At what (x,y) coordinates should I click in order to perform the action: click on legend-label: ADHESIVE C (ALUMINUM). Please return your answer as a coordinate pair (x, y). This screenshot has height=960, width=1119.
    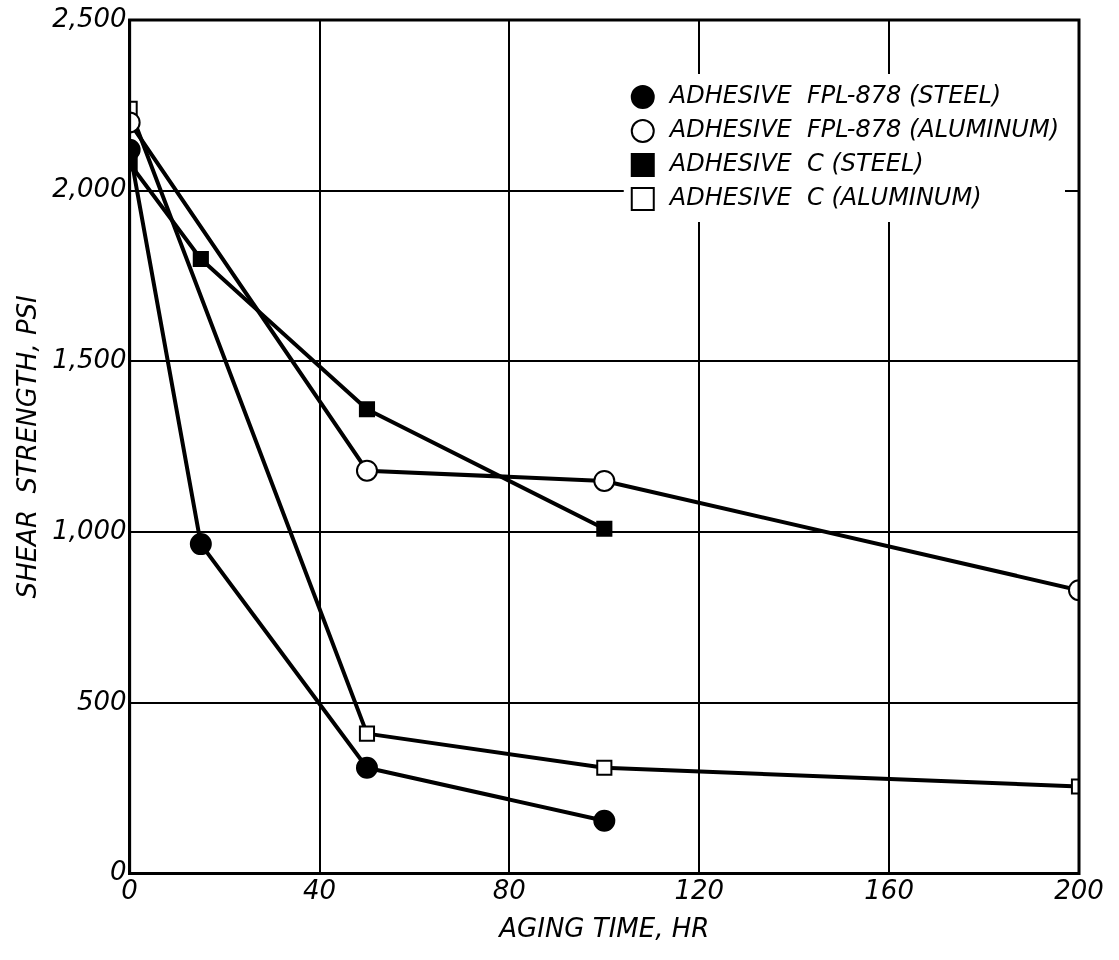
    Looking at the image, I should click on (824, 197).